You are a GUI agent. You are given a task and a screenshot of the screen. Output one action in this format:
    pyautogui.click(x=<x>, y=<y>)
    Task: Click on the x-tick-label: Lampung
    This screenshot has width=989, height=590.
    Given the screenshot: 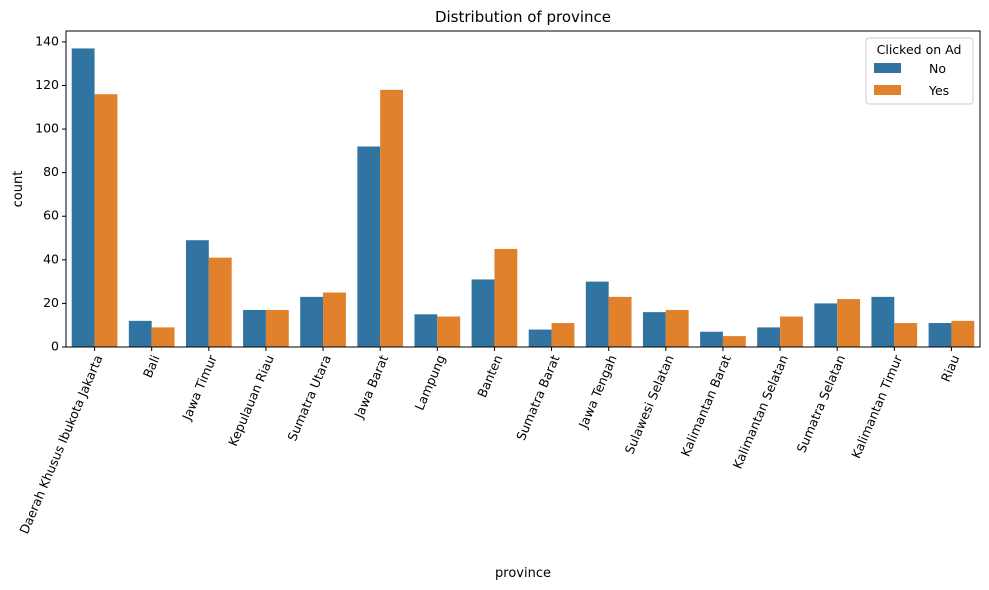 What is the action you would take?
    pyautogui.click(x=430, y=383)
    